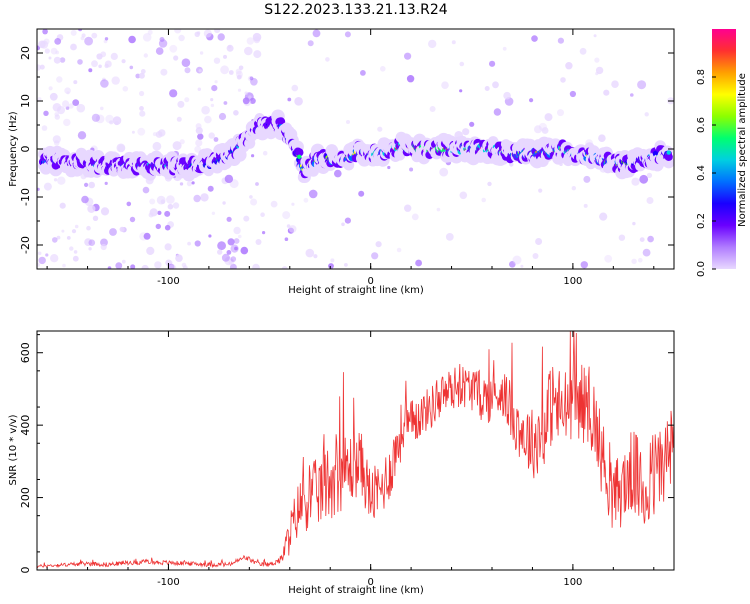  I want to click on spectrogram-ridge-point, so click(281, 121).